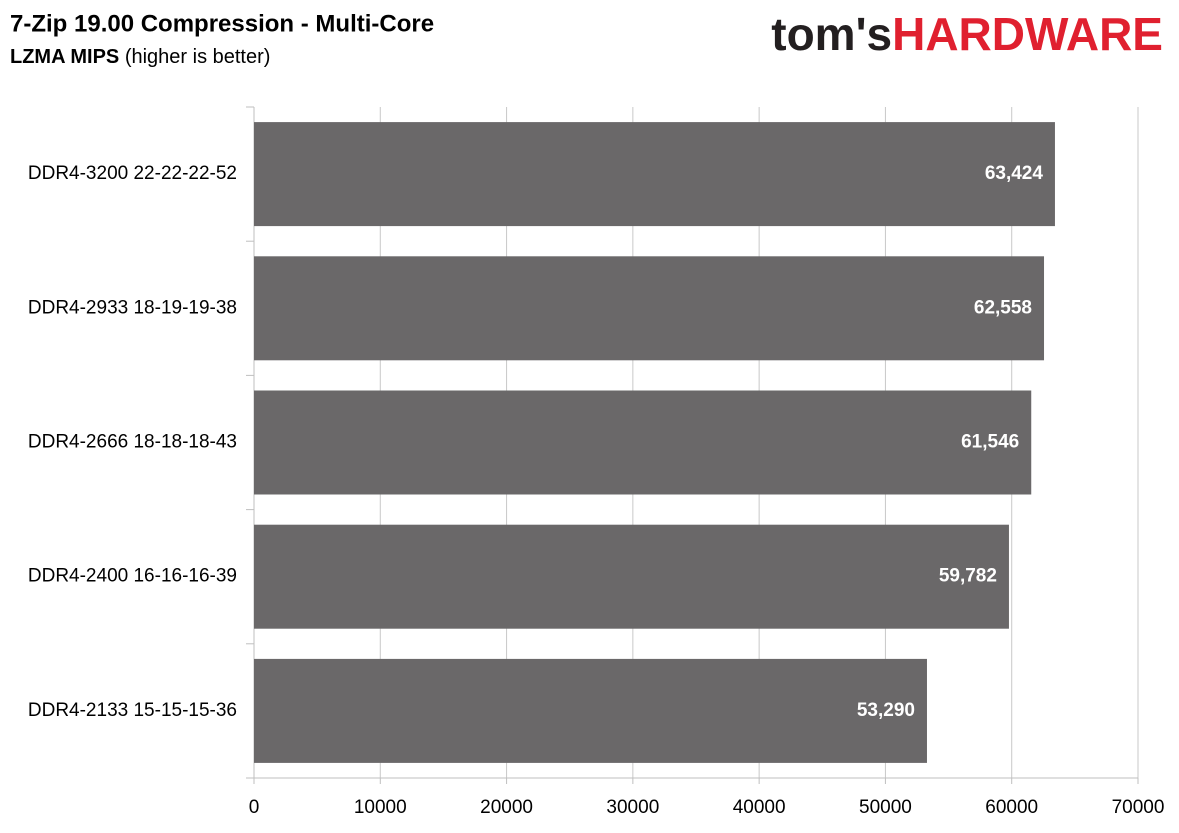 The width and height of the screenshot is (1179, 833). Describe the element at coordinates (380, 807) in the screenshot. I see `x-tick-label: 10000` at that location.